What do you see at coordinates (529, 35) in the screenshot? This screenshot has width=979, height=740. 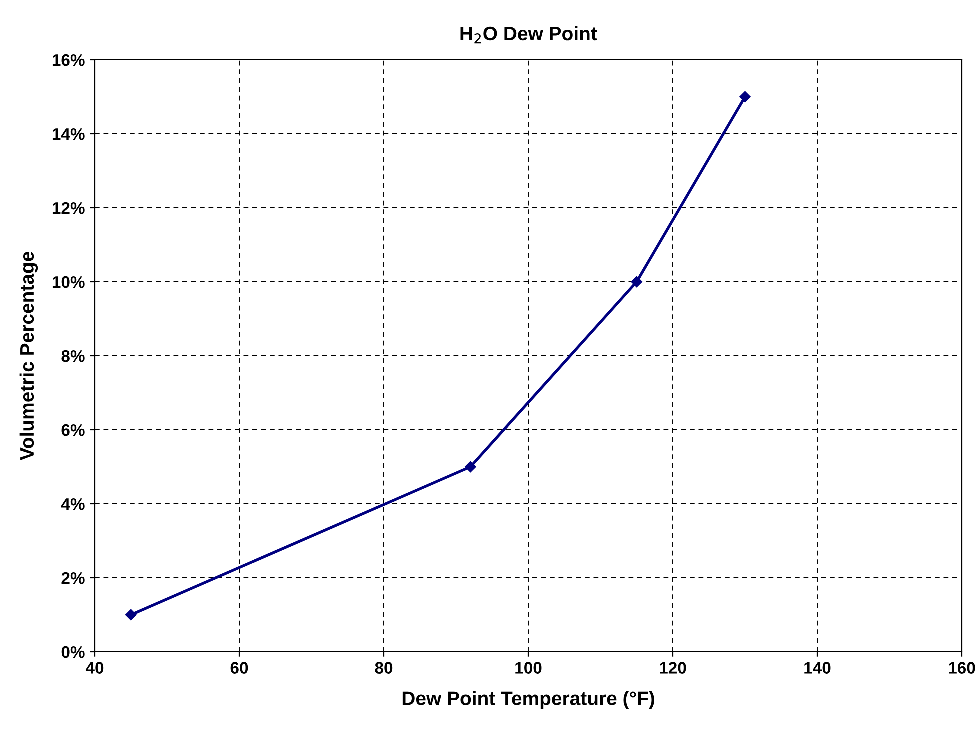 I see `chart-title: H$_{2}$O Dew Point` at bounding box center [529, 35].